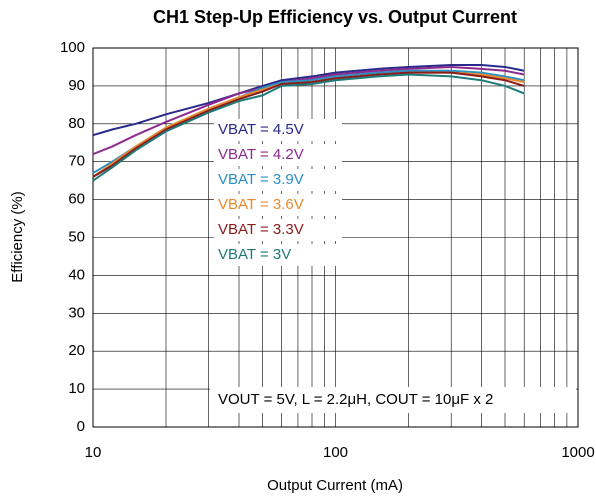 This screenshot has height=501, width=596. Describe the element at coordinates (76, 199) in the screenshot. I see `y-tick-label: 60` at that location.